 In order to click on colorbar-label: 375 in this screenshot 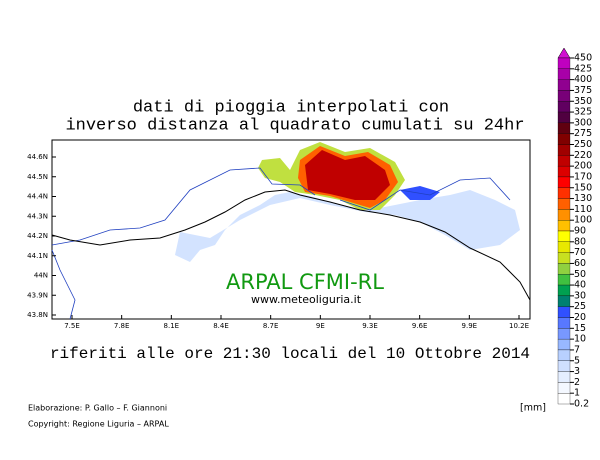, I will do `click(583, 90)`.